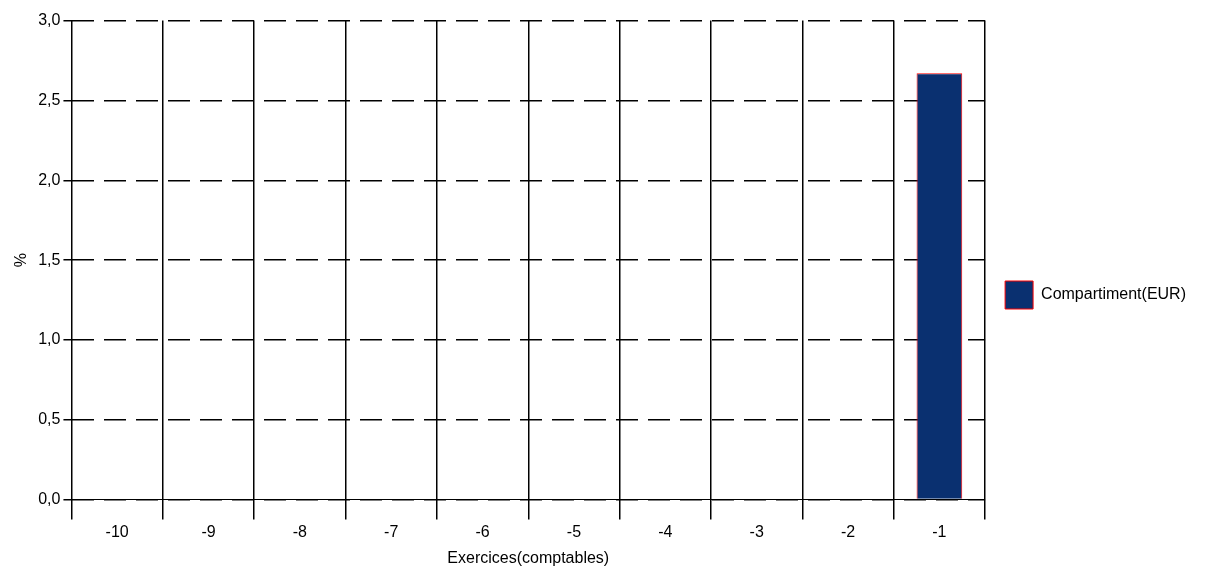 This screenshot has height=580, width=1214. What do you see at coordinates (49, 259) in the screenshot?
I see `y-tick-label: 1,5` at bounding box center [49, 259].